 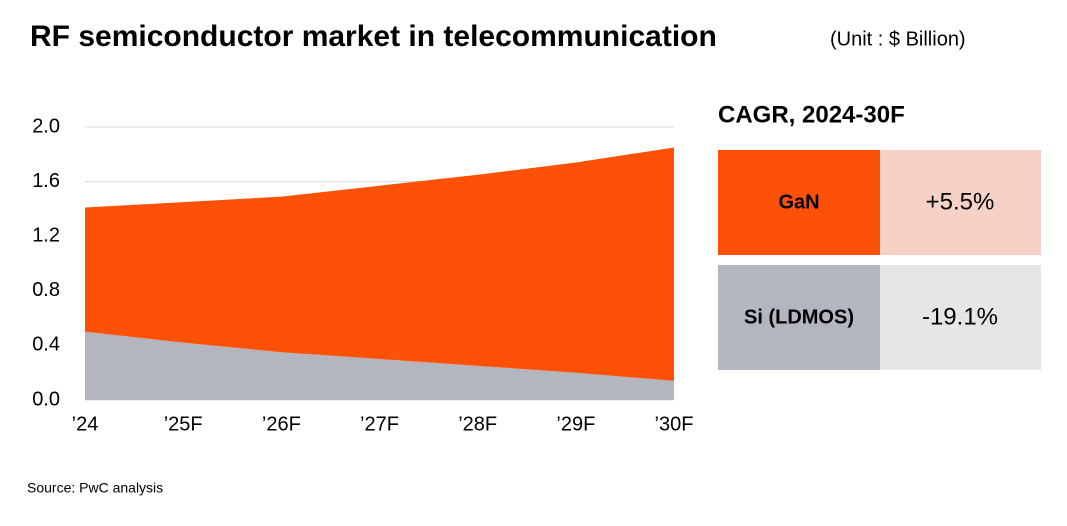 What do you see at coordinates (477, 424) in the screenshot?
I see `x-tick-label: ’28F` at bounding box center [477, 424].